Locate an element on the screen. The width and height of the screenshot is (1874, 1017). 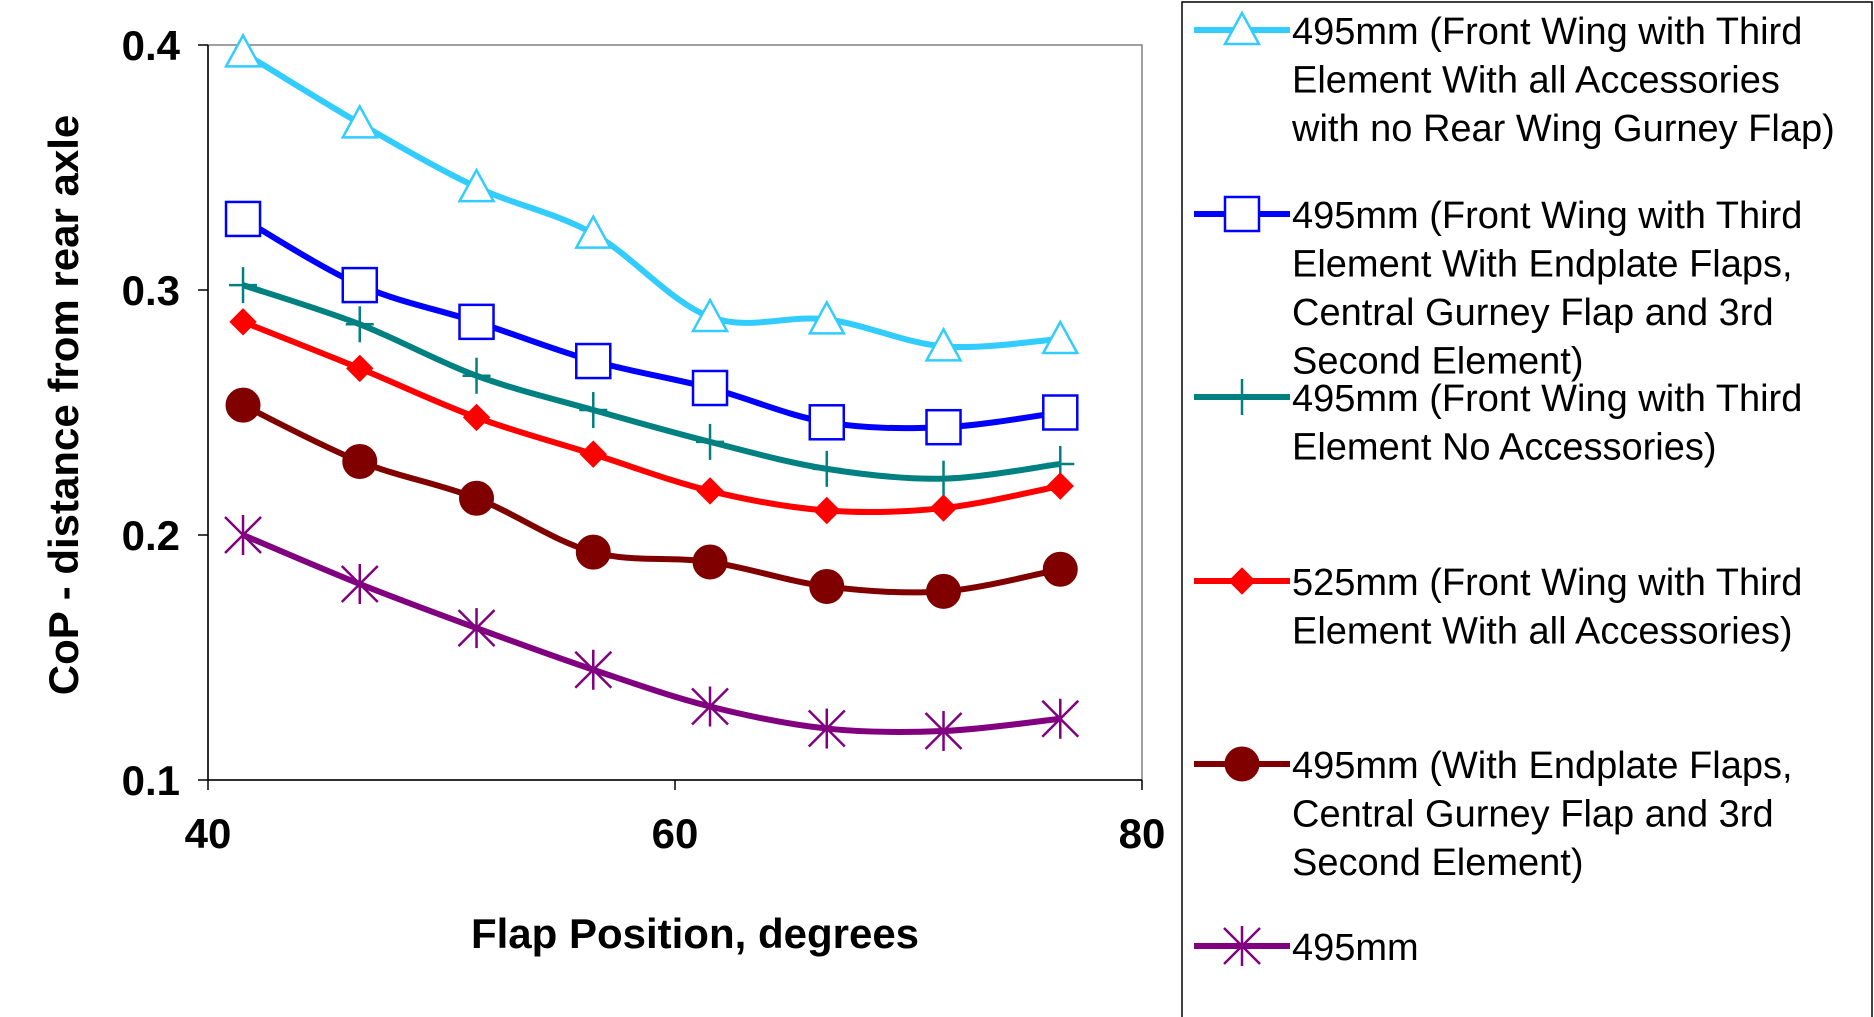
y-tick-label: 0.2 is located at coordinates (151, 535).